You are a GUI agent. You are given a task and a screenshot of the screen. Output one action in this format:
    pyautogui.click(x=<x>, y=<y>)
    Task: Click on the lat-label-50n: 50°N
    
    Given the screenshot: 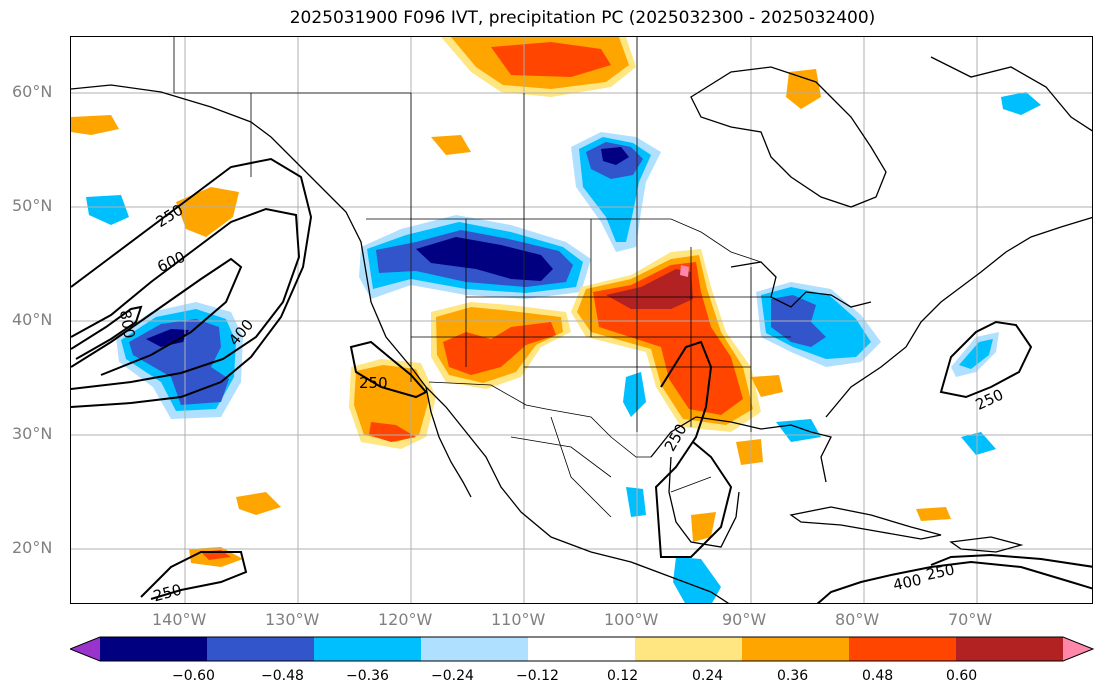 What is the action you would take?
    pyautogui.click(x=32, y=205)
    